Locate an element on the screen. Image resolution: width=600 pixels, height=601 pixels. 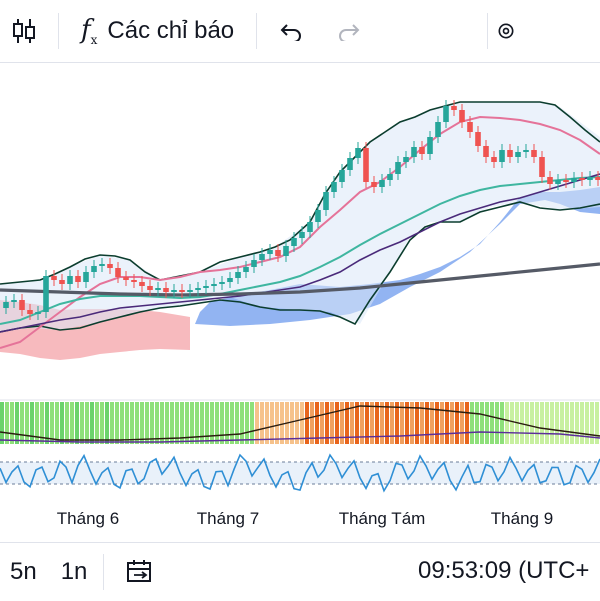
x-axis: Tháng 6 Tháng 7 Tháng Tám Tháng 9 is located at coordinates (305, 518).